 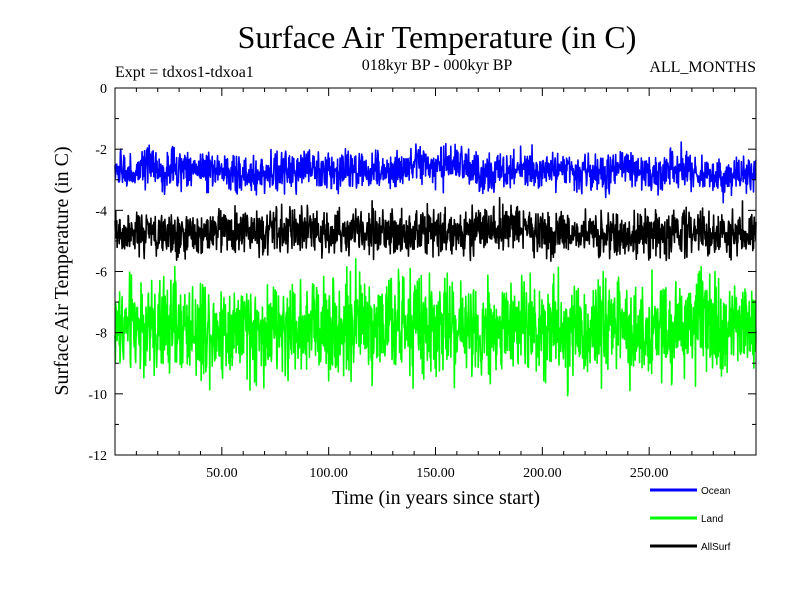 I want to click on x-tick-label: 100.00, so click(x=328, y=473).